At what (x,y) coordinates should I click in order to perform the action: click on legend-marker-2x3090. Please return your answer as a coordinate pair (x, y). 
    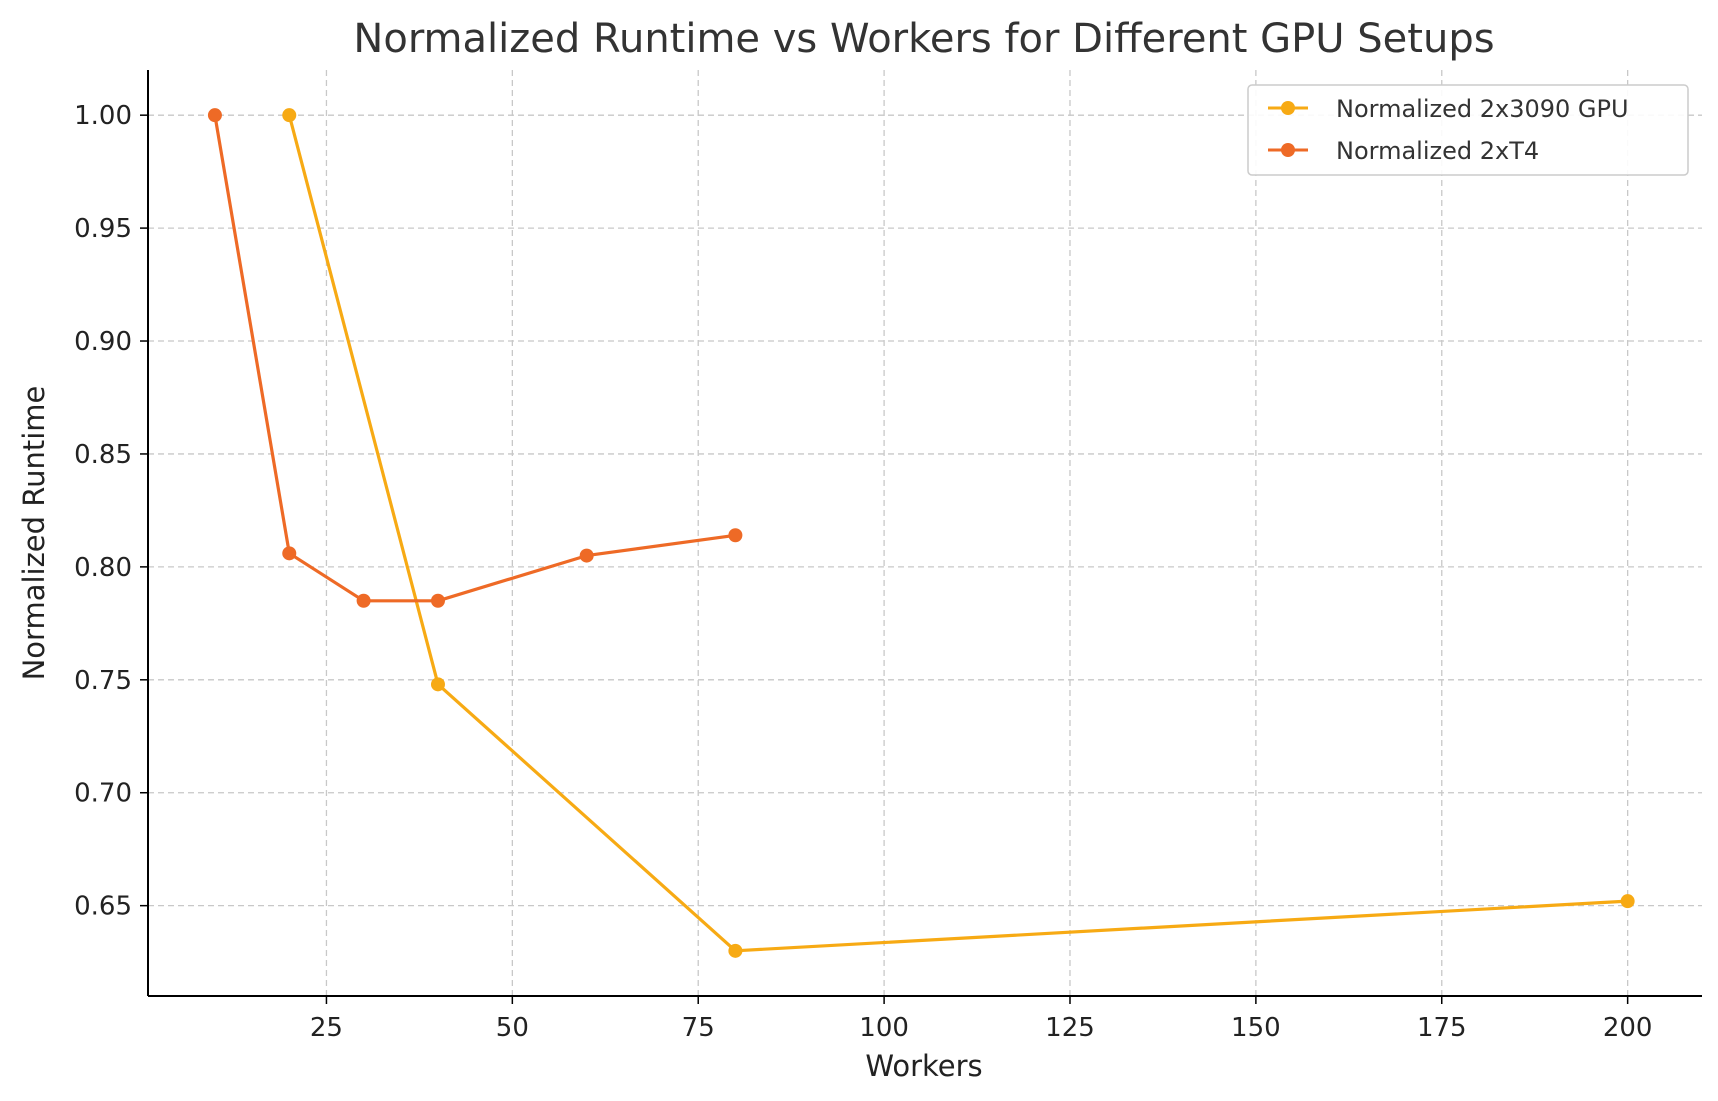
    Looking at the image, I should click on (1288, 108).